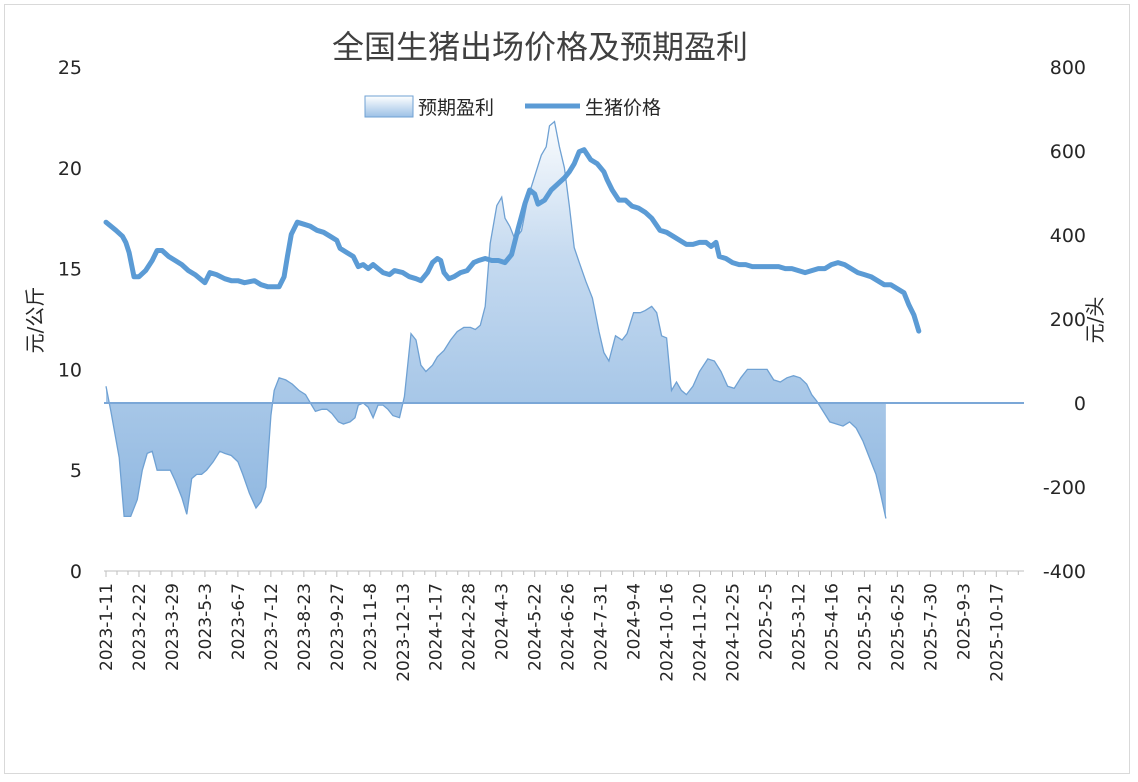 Image resolution: width=1138 pixels, height=782 pixels. What do you see at coordinates (832, 627) in the screenshot?
I see `x-tick-label: 2025-4-16` at bounding box center [832, 627].